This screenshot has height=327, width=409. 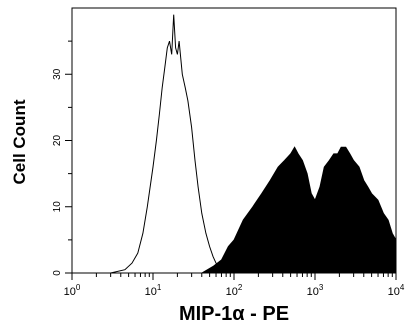 What do you see at coordinates (234, 290) in the screenshot?
I see `x-tick-label: 10²` at bounding box center [234, 290].